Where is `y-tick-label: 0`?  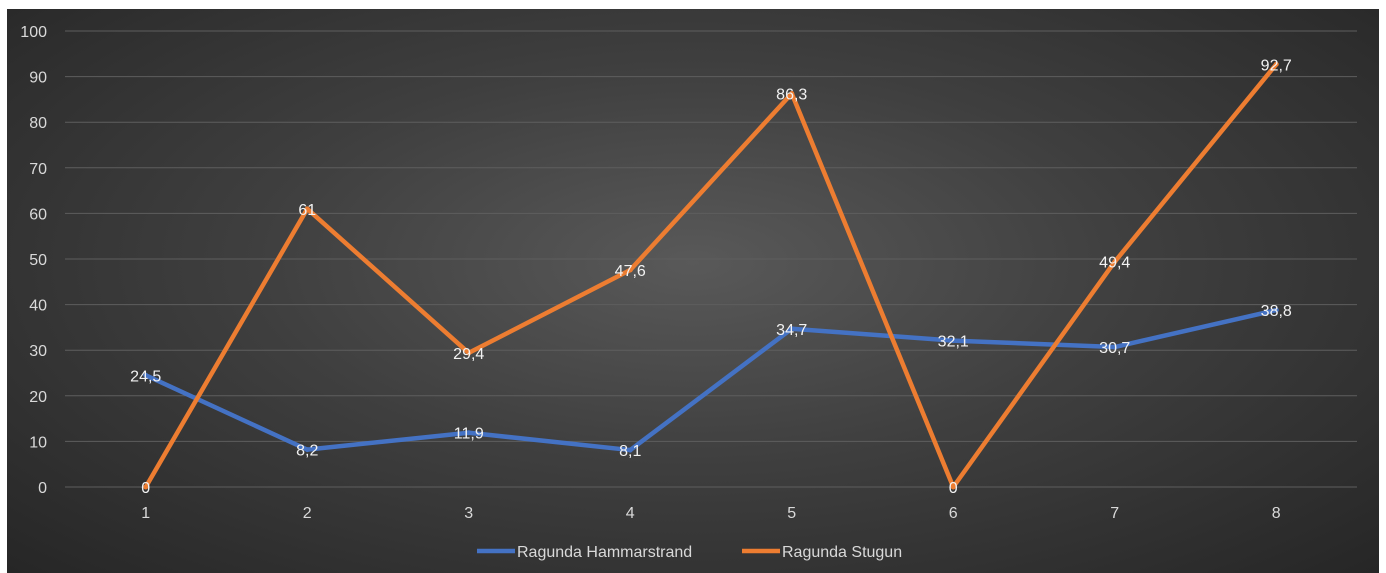 y-tick-label: 0 is located at coordinates (42, 488).